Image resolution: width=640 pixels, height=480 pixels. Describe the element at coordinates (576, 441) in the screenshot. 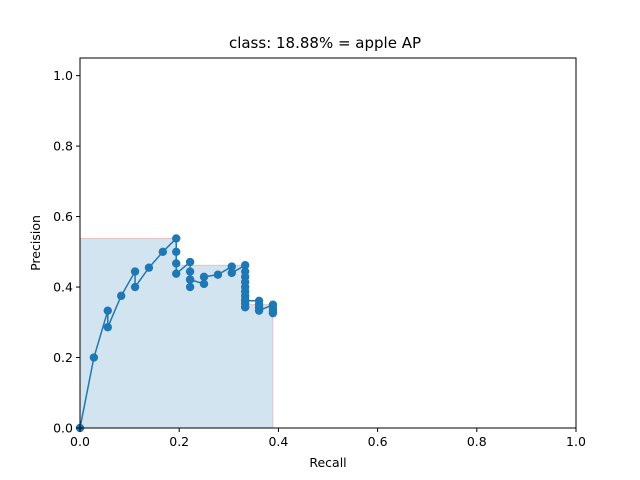

I see `x-tick-label: 1.0` at that location.